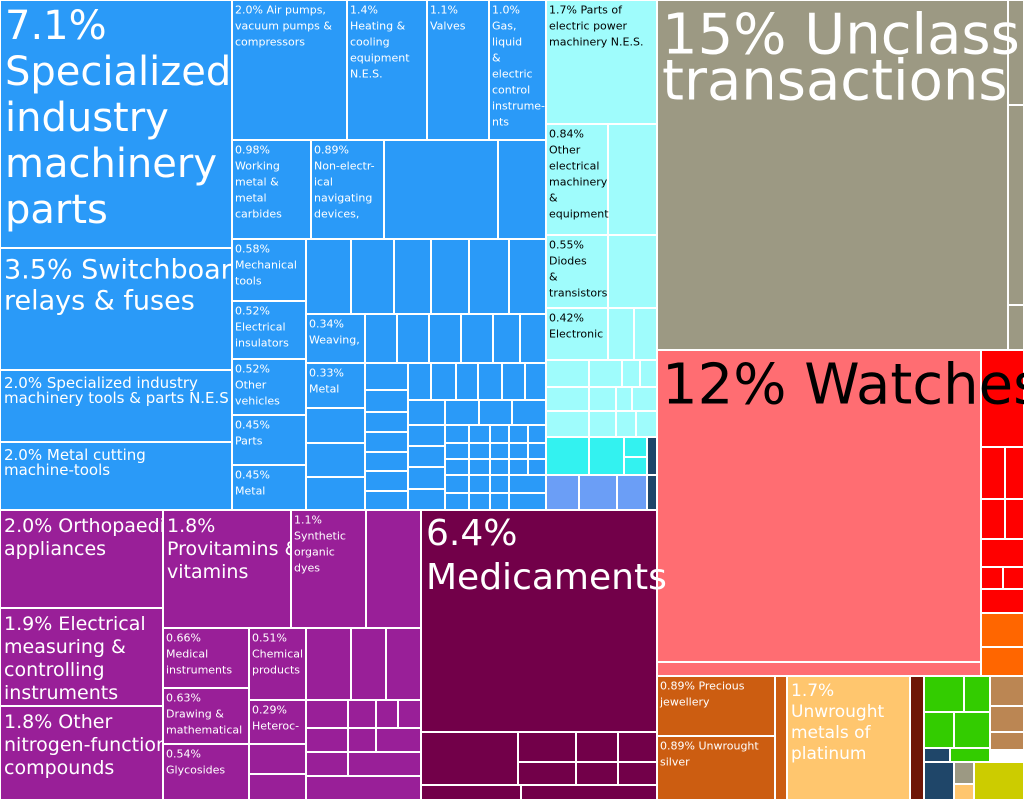  Describe the element at coordinates (709, 754) in the screenshot. I see `tile-label: 0.89% Unwrought silver` at that location.